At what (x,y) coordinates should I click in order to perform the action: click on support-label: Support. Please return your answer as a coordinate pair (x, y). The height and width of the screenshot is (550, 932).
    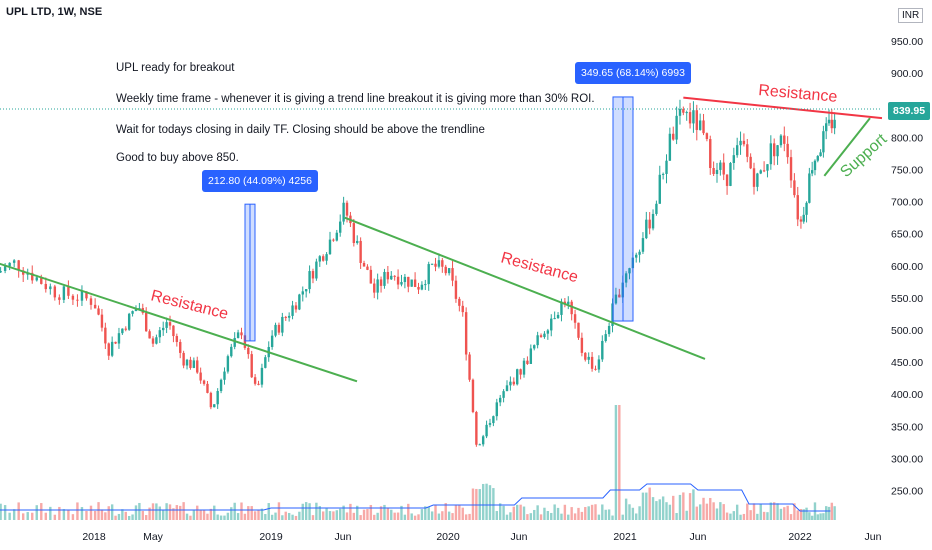
    Looking at the image, I should click on (863, 155).